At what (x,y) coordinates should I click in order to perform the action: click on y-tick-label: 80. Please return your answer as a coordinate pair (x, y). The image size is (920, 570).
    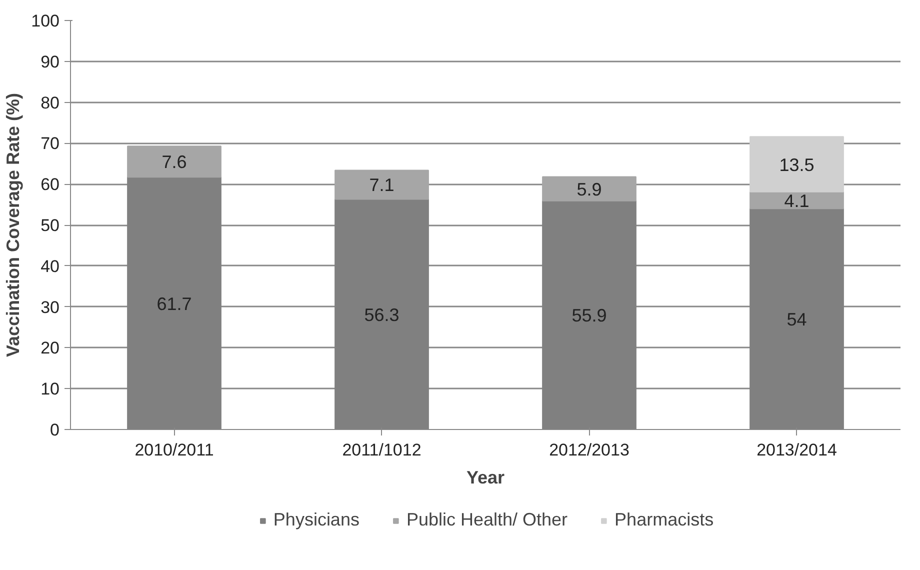
    Looking at the image, I should click on (50, 102).